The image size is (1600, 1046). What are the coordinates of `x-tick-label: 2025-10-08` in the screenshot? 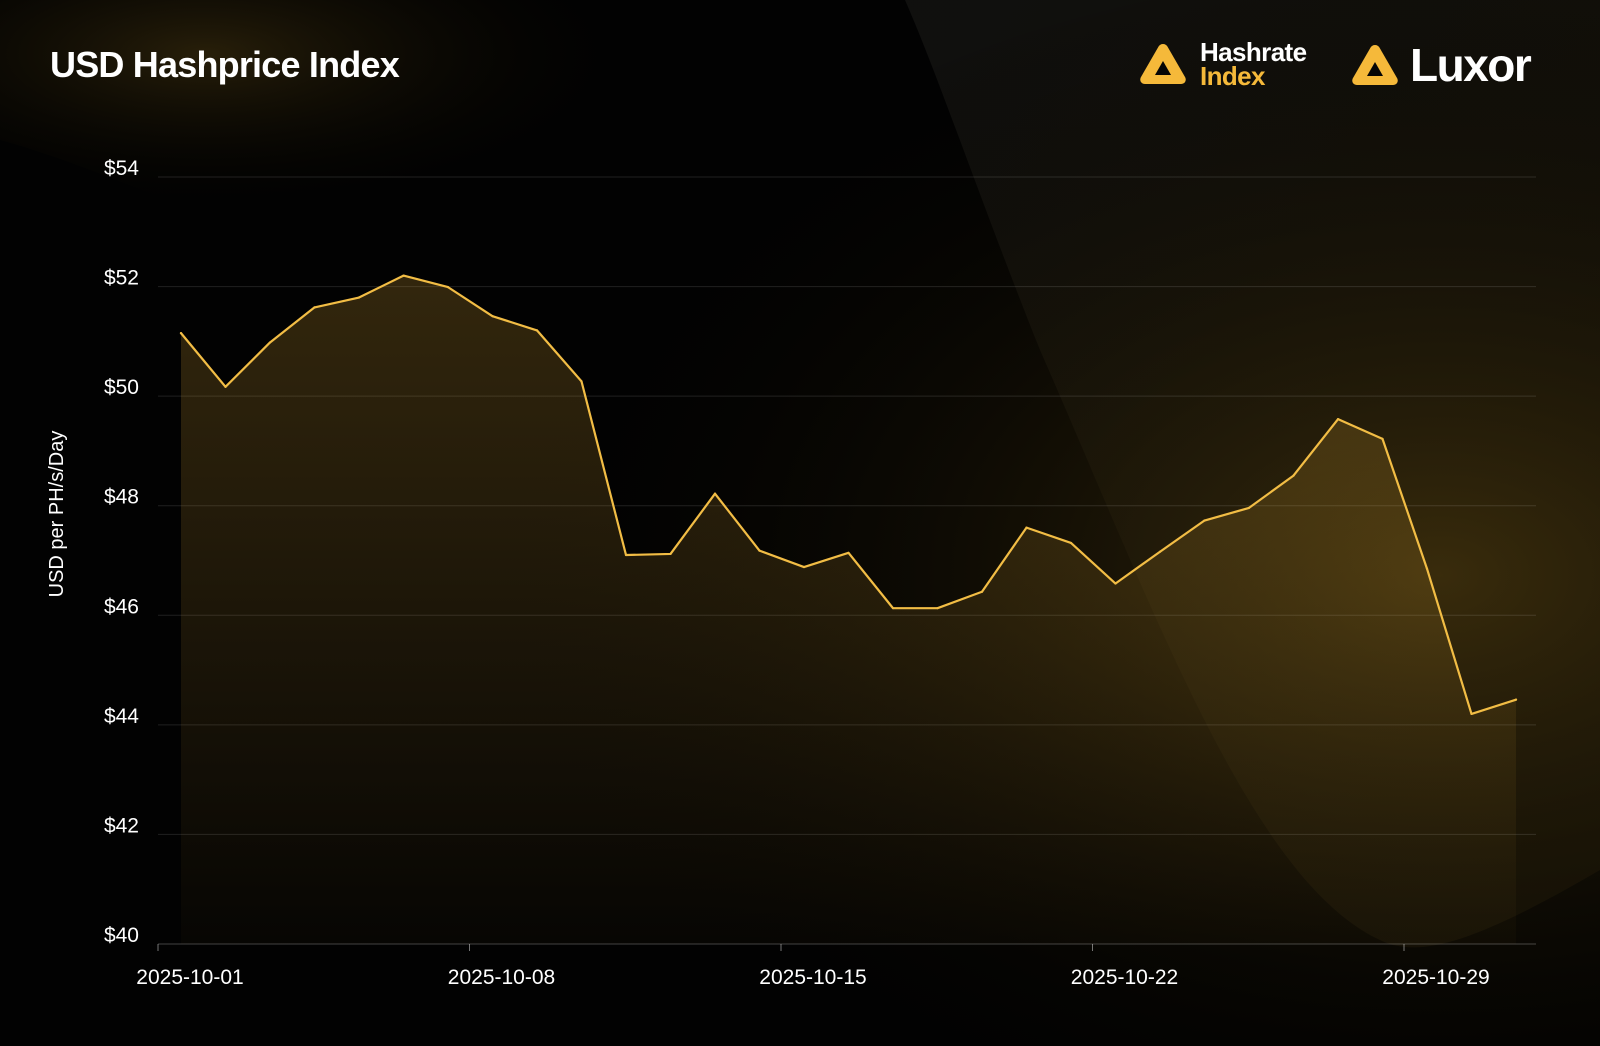 It's located at (501, 977).